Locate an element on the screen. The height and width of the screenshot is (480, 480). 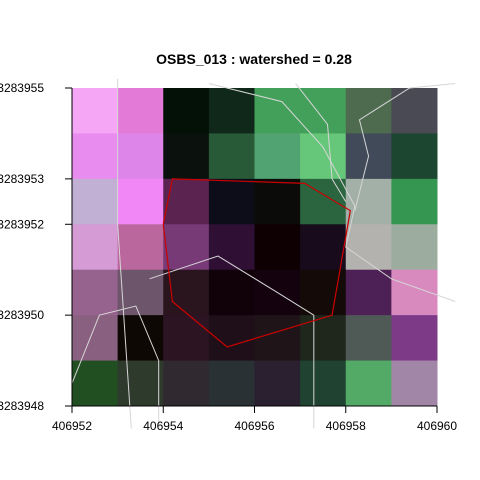
y-tick-label: 3283952 is located at coordinates (22, 224).